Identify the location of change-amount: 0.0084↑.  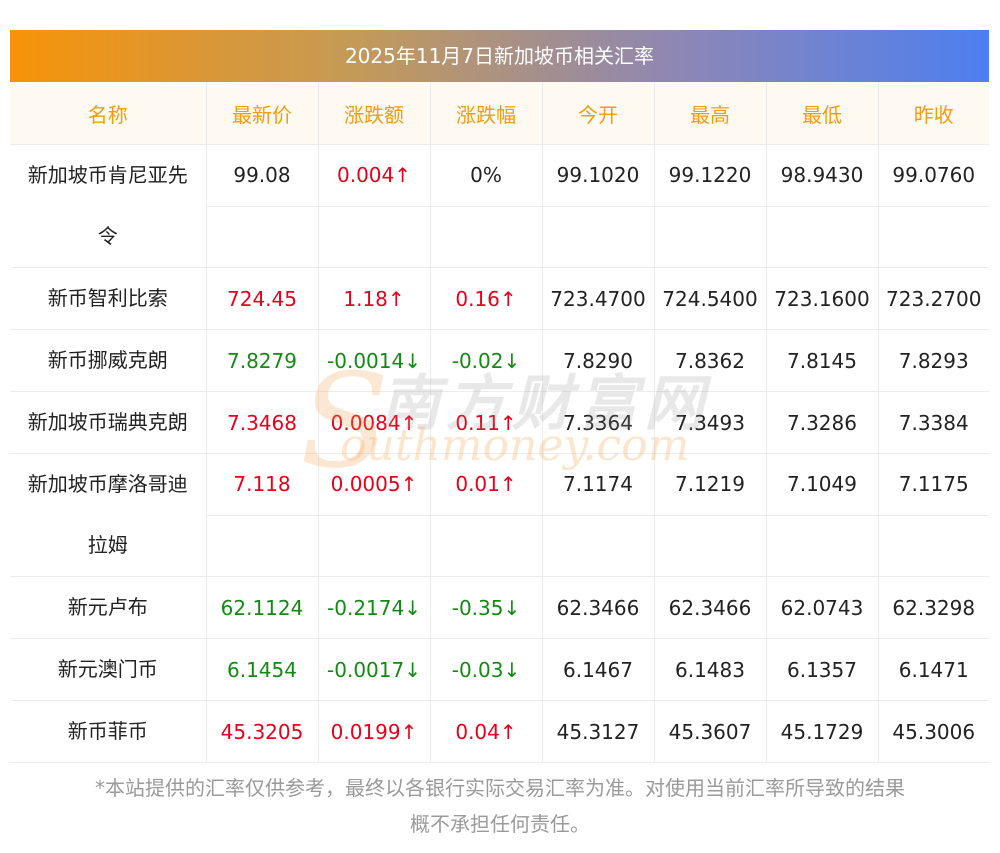
(373, 422).